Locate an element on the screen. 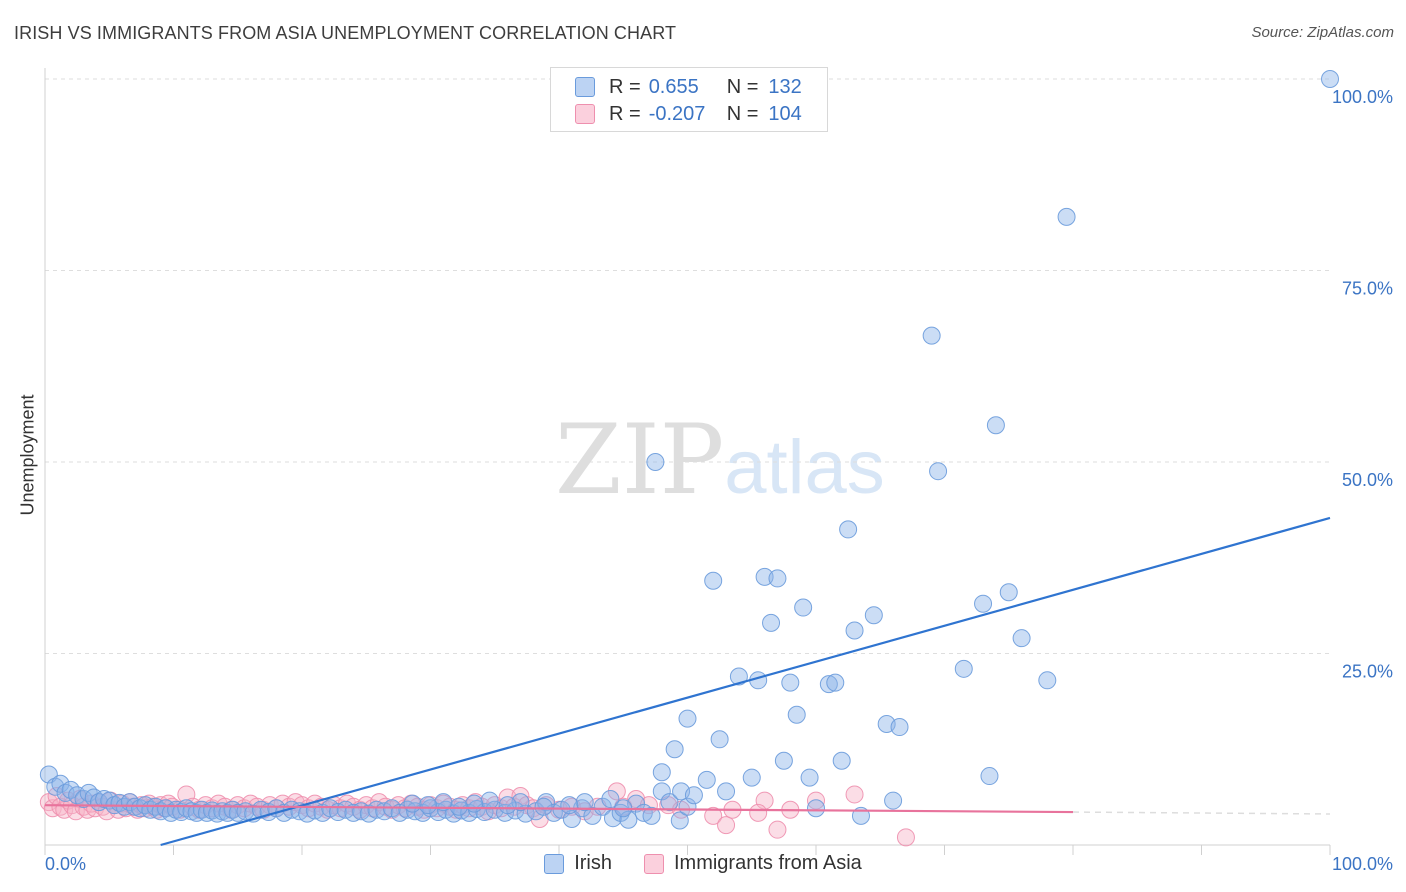 Image resolution: width=1406 pixels, height=892 pixels. bottom-legend: Irish Immigrants from Asia is located at coordinates (703, 863).